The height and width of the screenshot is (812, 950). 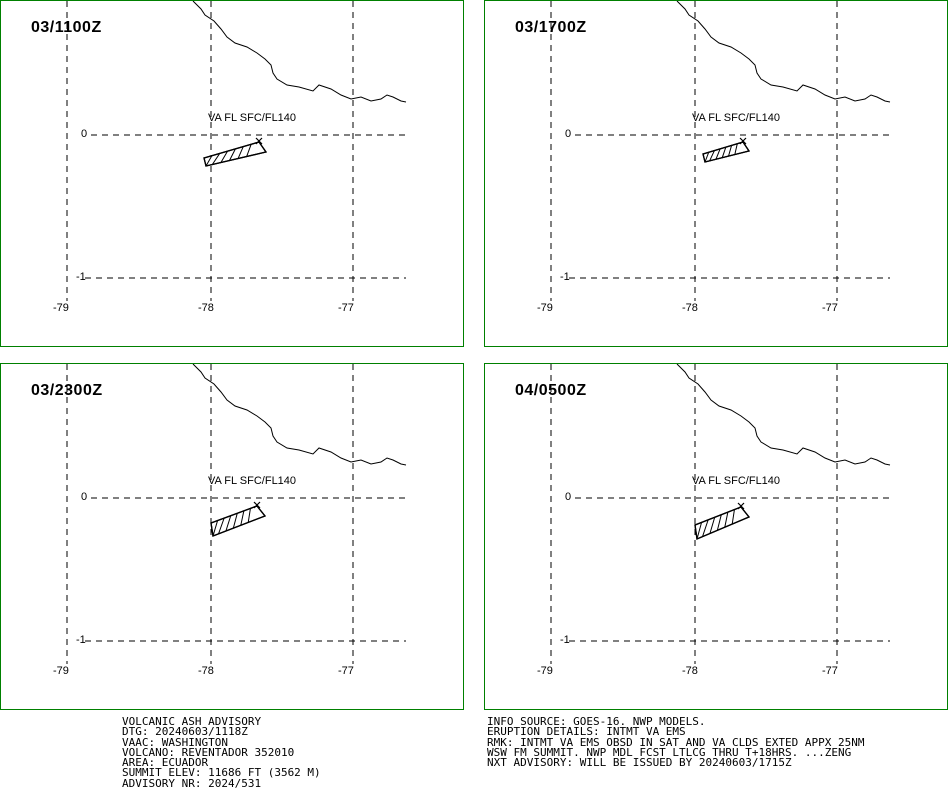 I want to click on forecast-time: 03/1100Z, so click(x=66, y=27).